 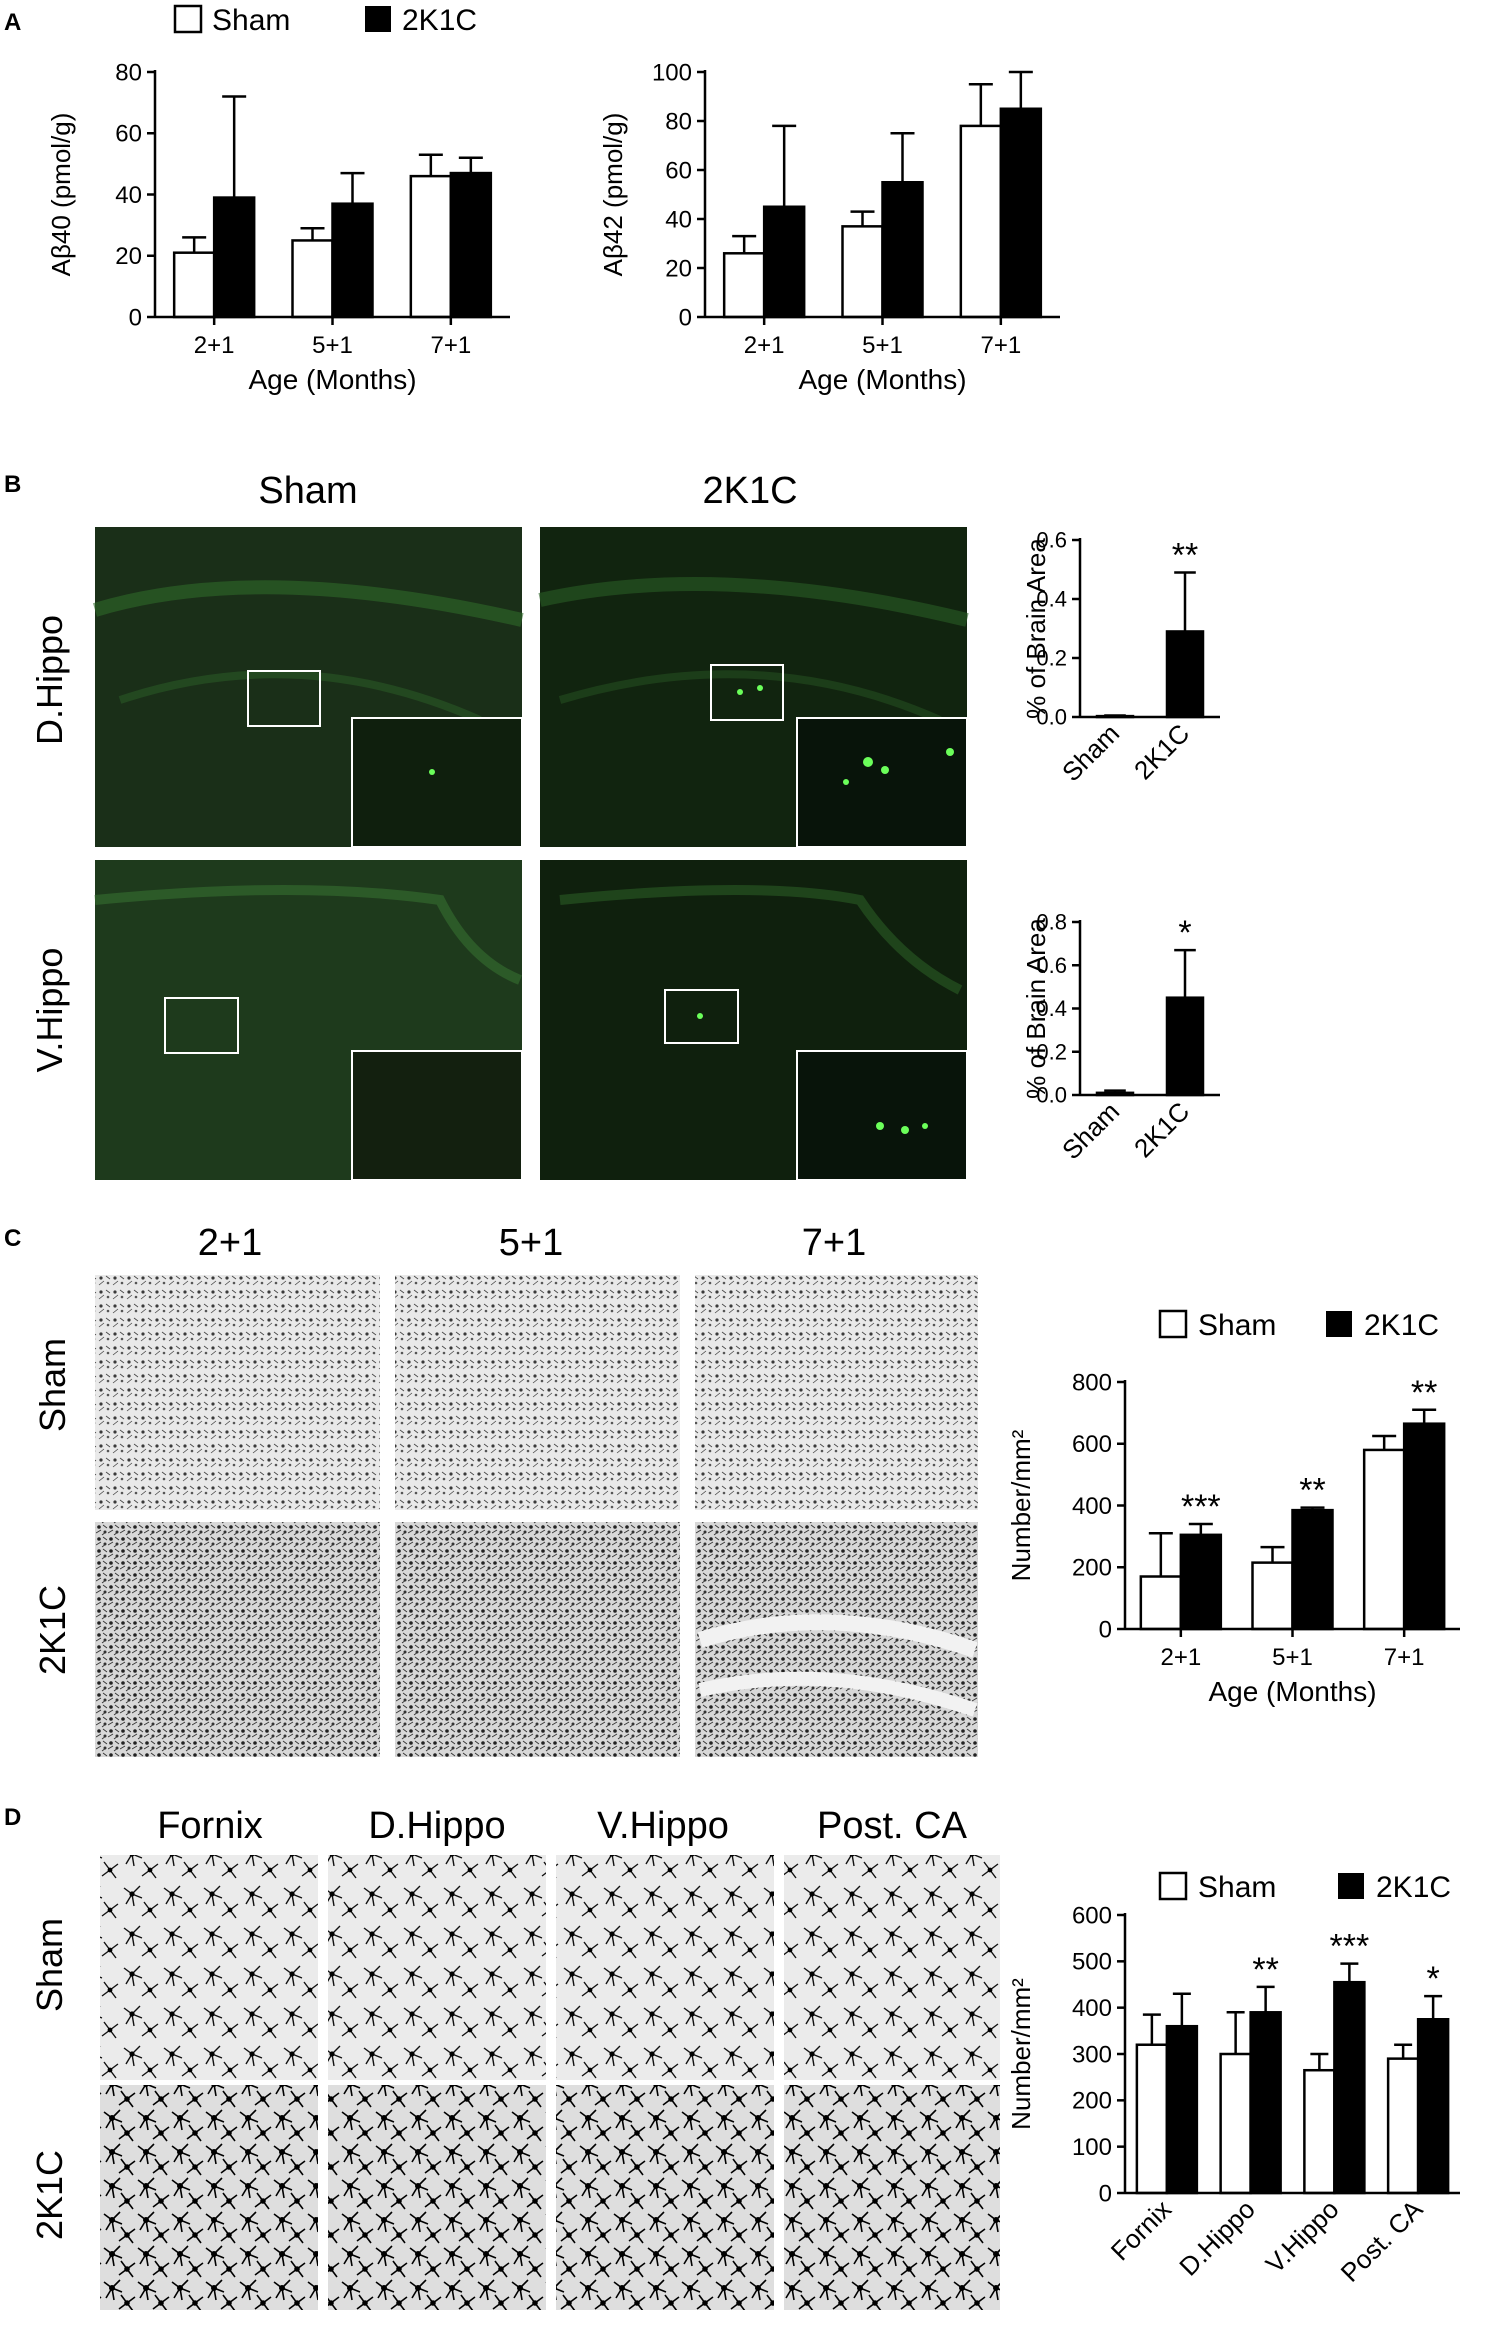 What do you see at coordinates (12, 484) in the screenshot?
I see `panel-letter-b: B` at bounding box center [12, 484].